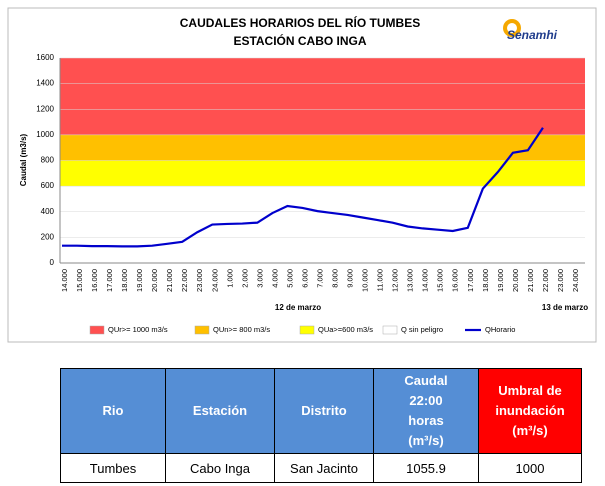 Image resolution: width=605 pixels, height=486 pixels. I want to click on legend-label: Q sin peligro, so click(422, 329).